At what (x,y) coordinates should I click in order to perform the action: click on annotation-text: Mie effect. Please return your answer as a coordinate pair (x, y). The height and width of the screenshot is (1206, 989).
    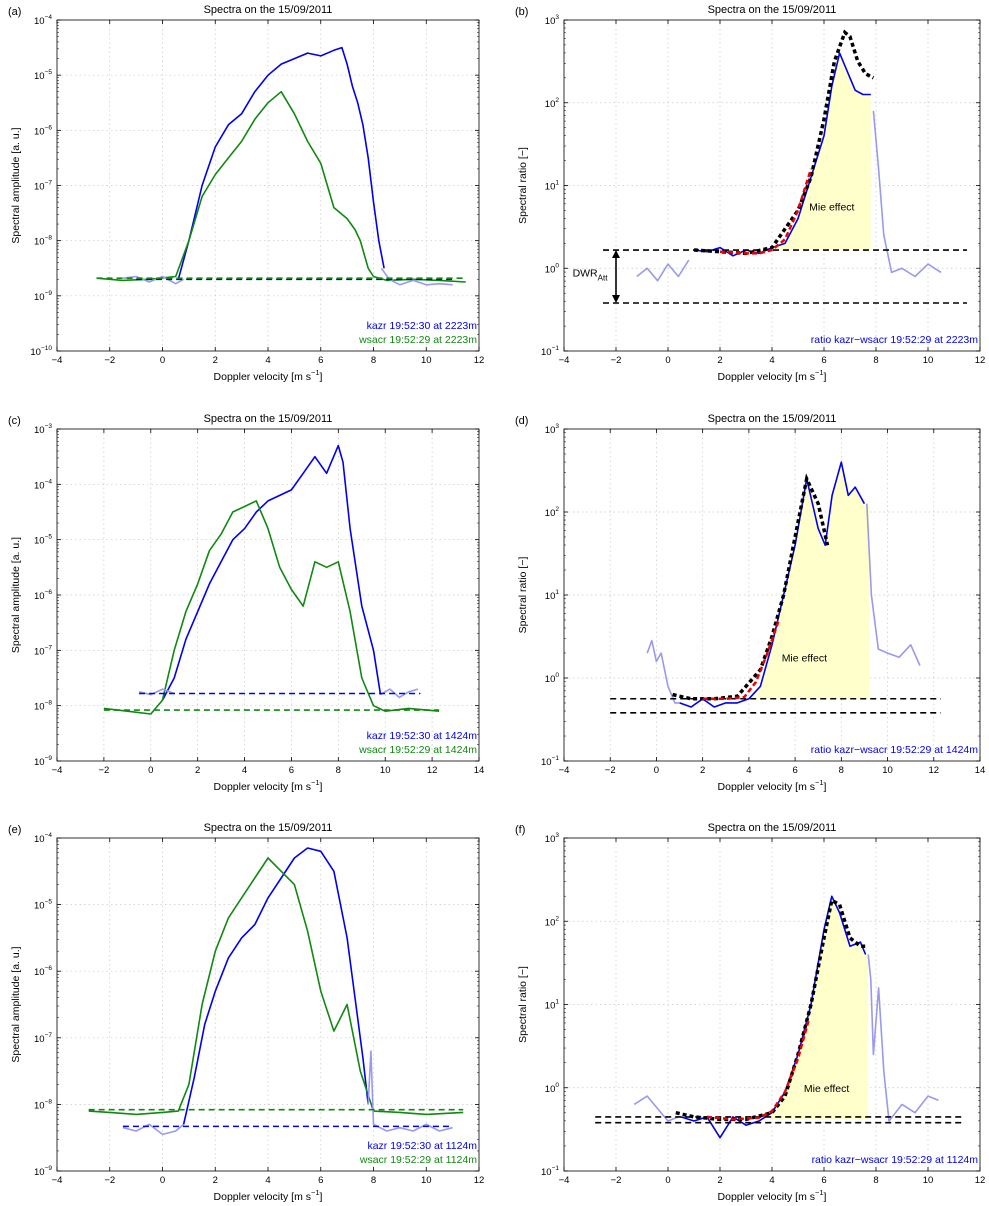
    Looking at the image, I should click on (804, 658).